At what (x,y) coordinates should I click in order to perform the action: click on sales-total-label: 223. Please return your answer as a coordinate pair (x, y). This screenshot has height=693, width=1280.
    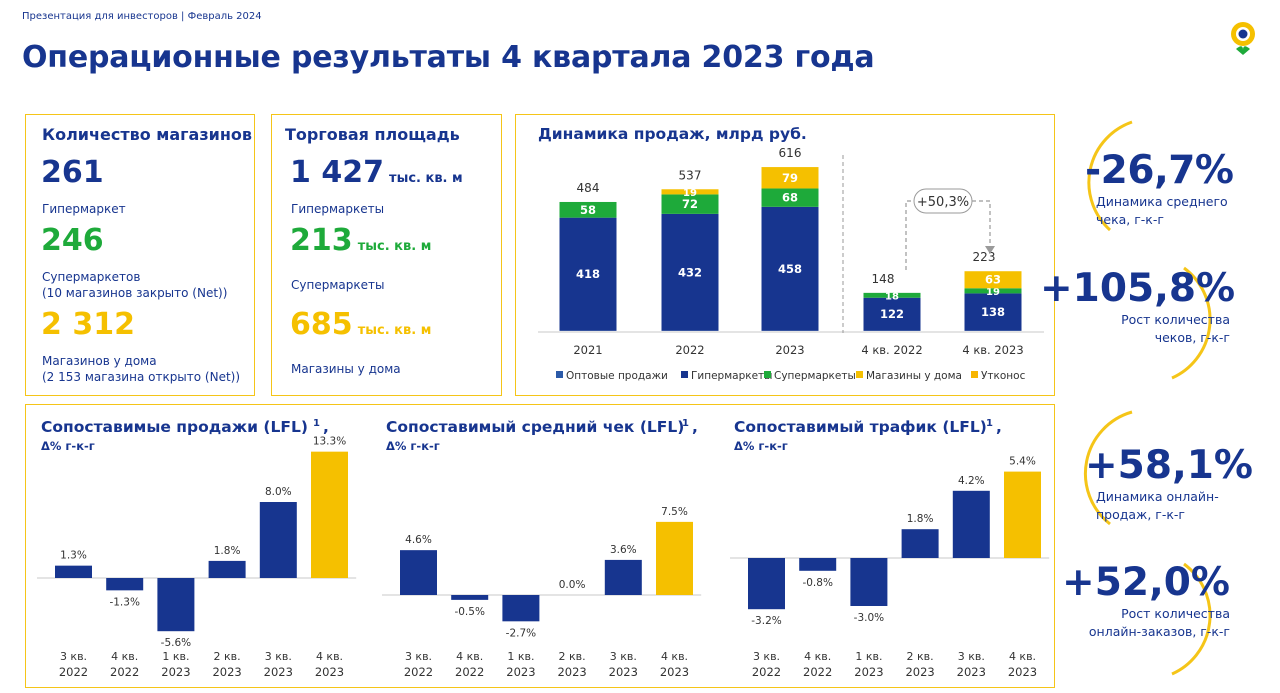
    Looking at the image, I should click on (984, 257).